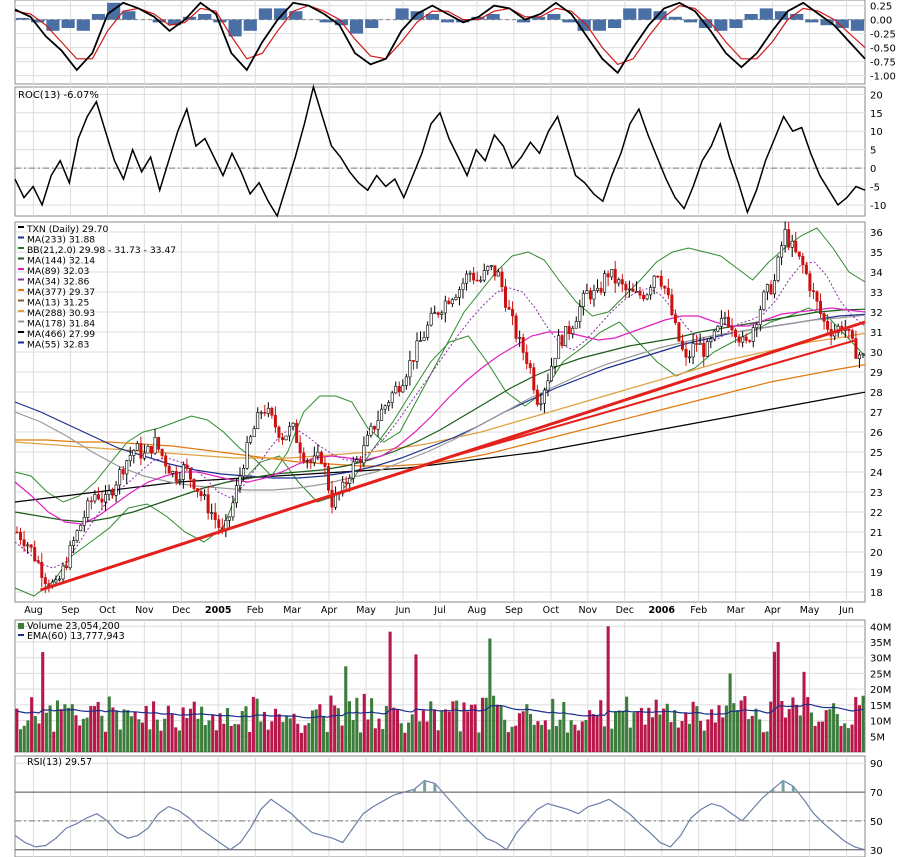  Describe the element at coordinates (881, 21) in the screenshot. I see `macd-ytick: 0.00` at that location.